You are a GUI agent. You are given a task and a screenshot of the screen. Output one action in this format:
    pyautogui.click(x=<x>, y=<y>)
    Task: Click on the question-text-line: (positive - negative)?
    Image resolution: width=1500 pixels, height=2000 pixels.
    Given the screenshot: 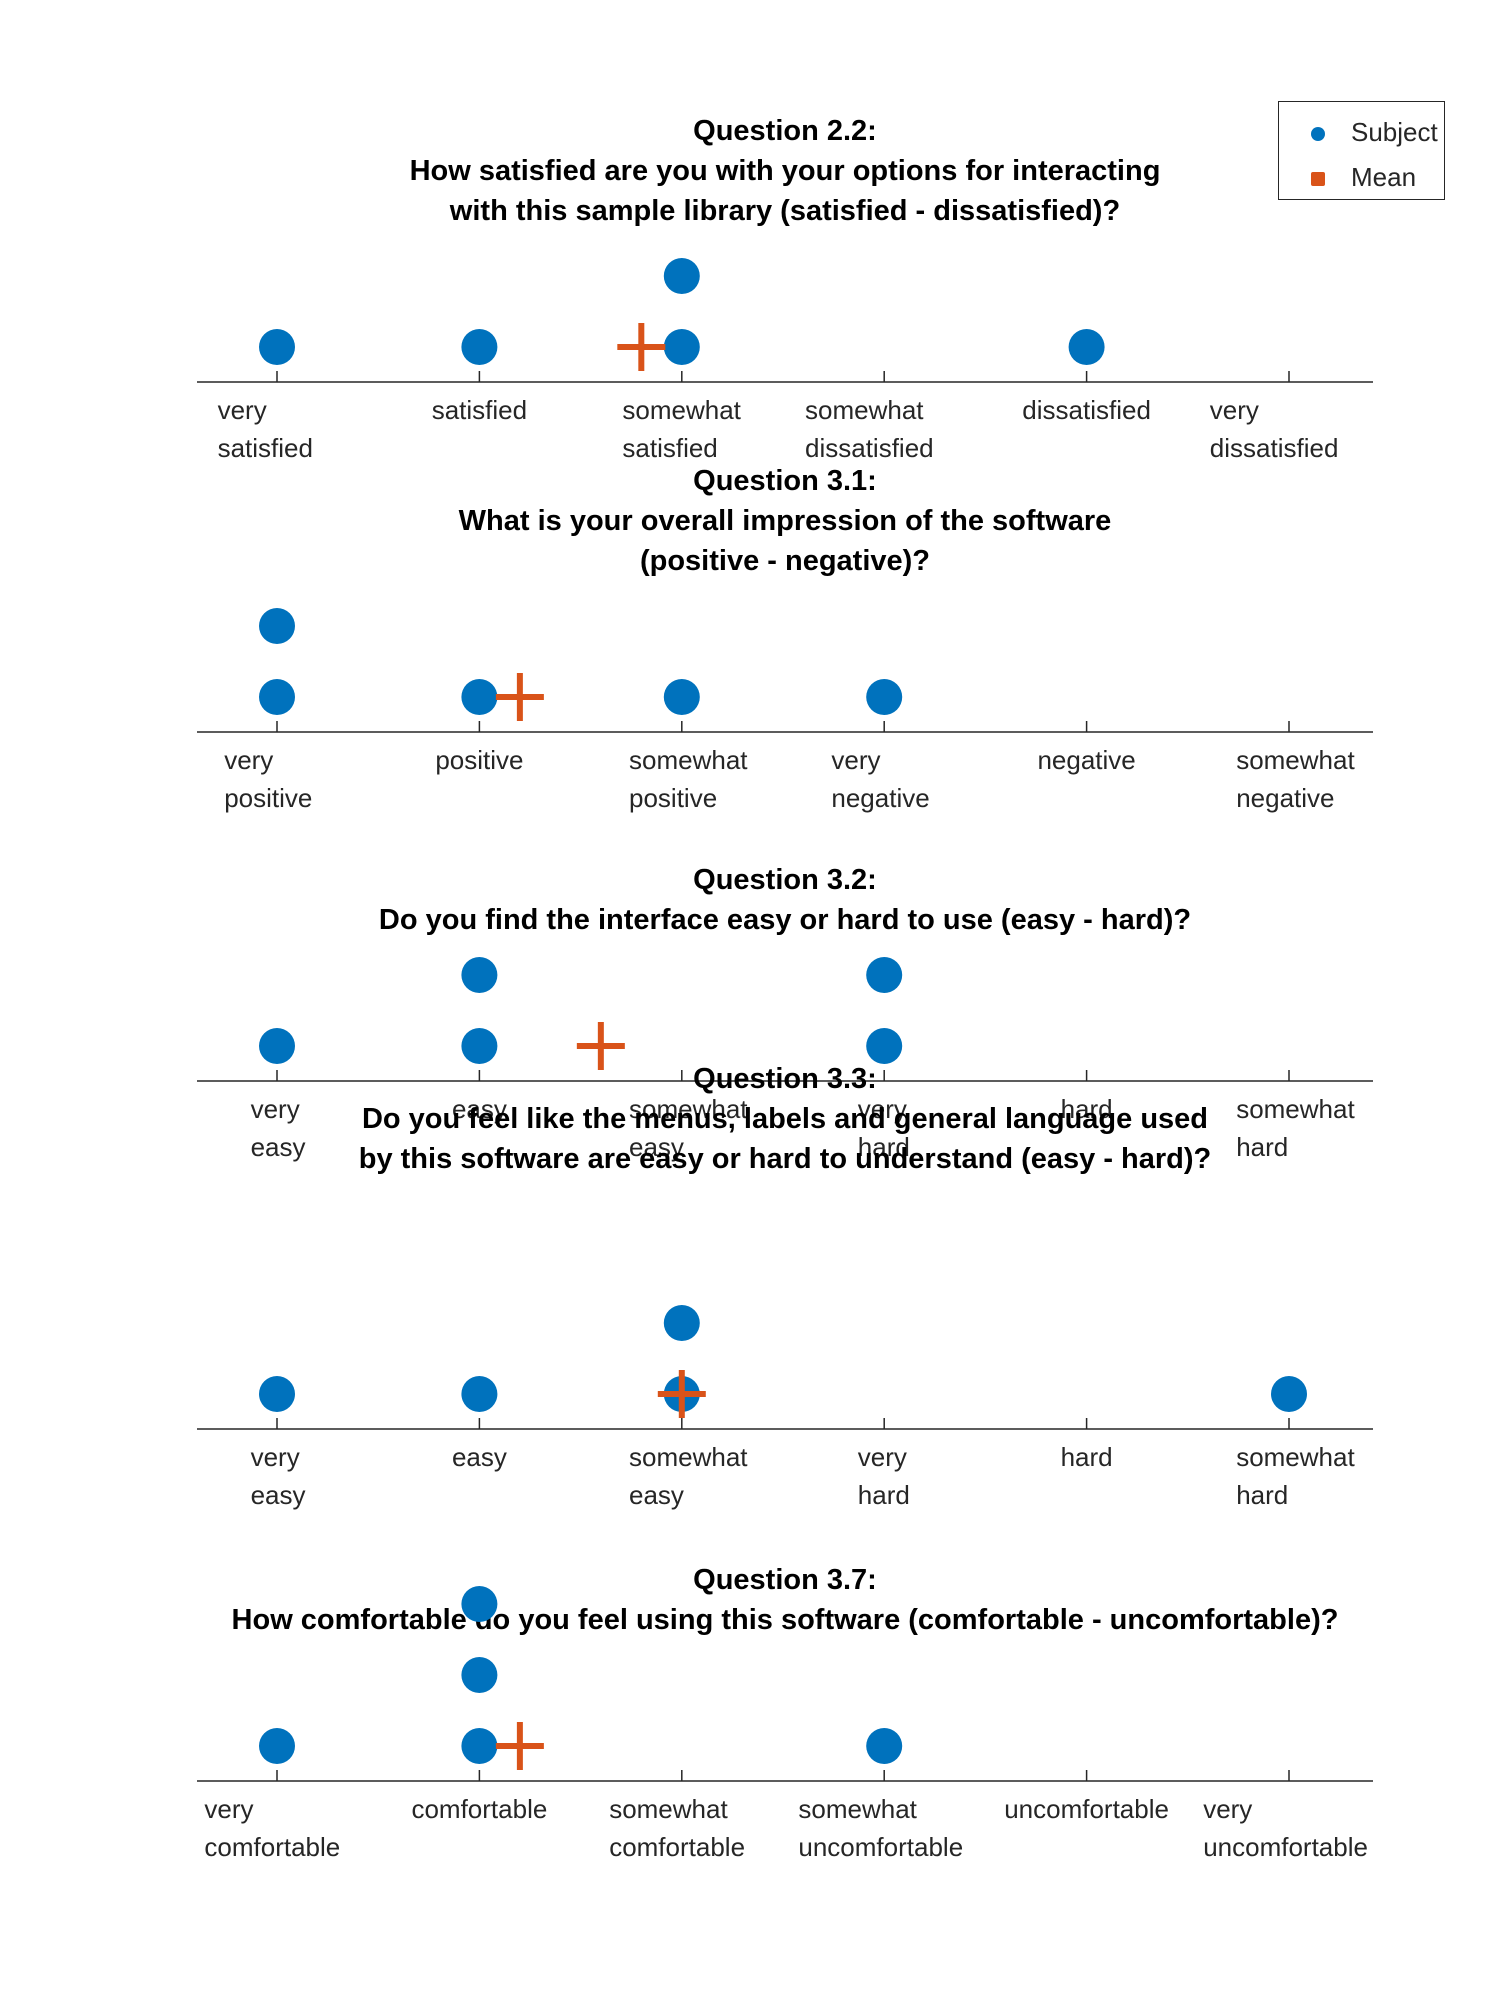 What is the action you would take?
    pyautogui.click(x=785, y=561)
    